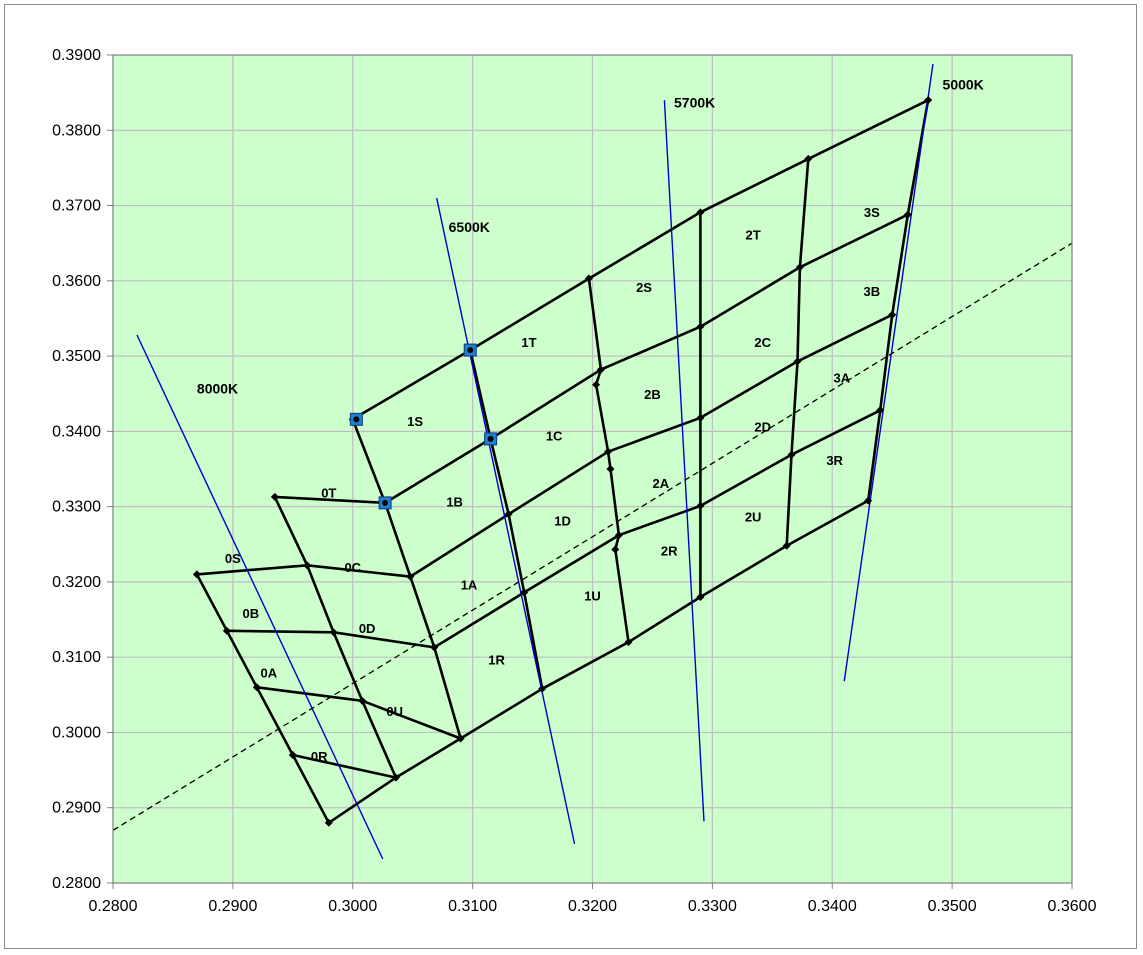  What do you see at coordinates (352, 567) in the screenshot?
I see `bin-label: 0C` at bounding box center [352, 567].